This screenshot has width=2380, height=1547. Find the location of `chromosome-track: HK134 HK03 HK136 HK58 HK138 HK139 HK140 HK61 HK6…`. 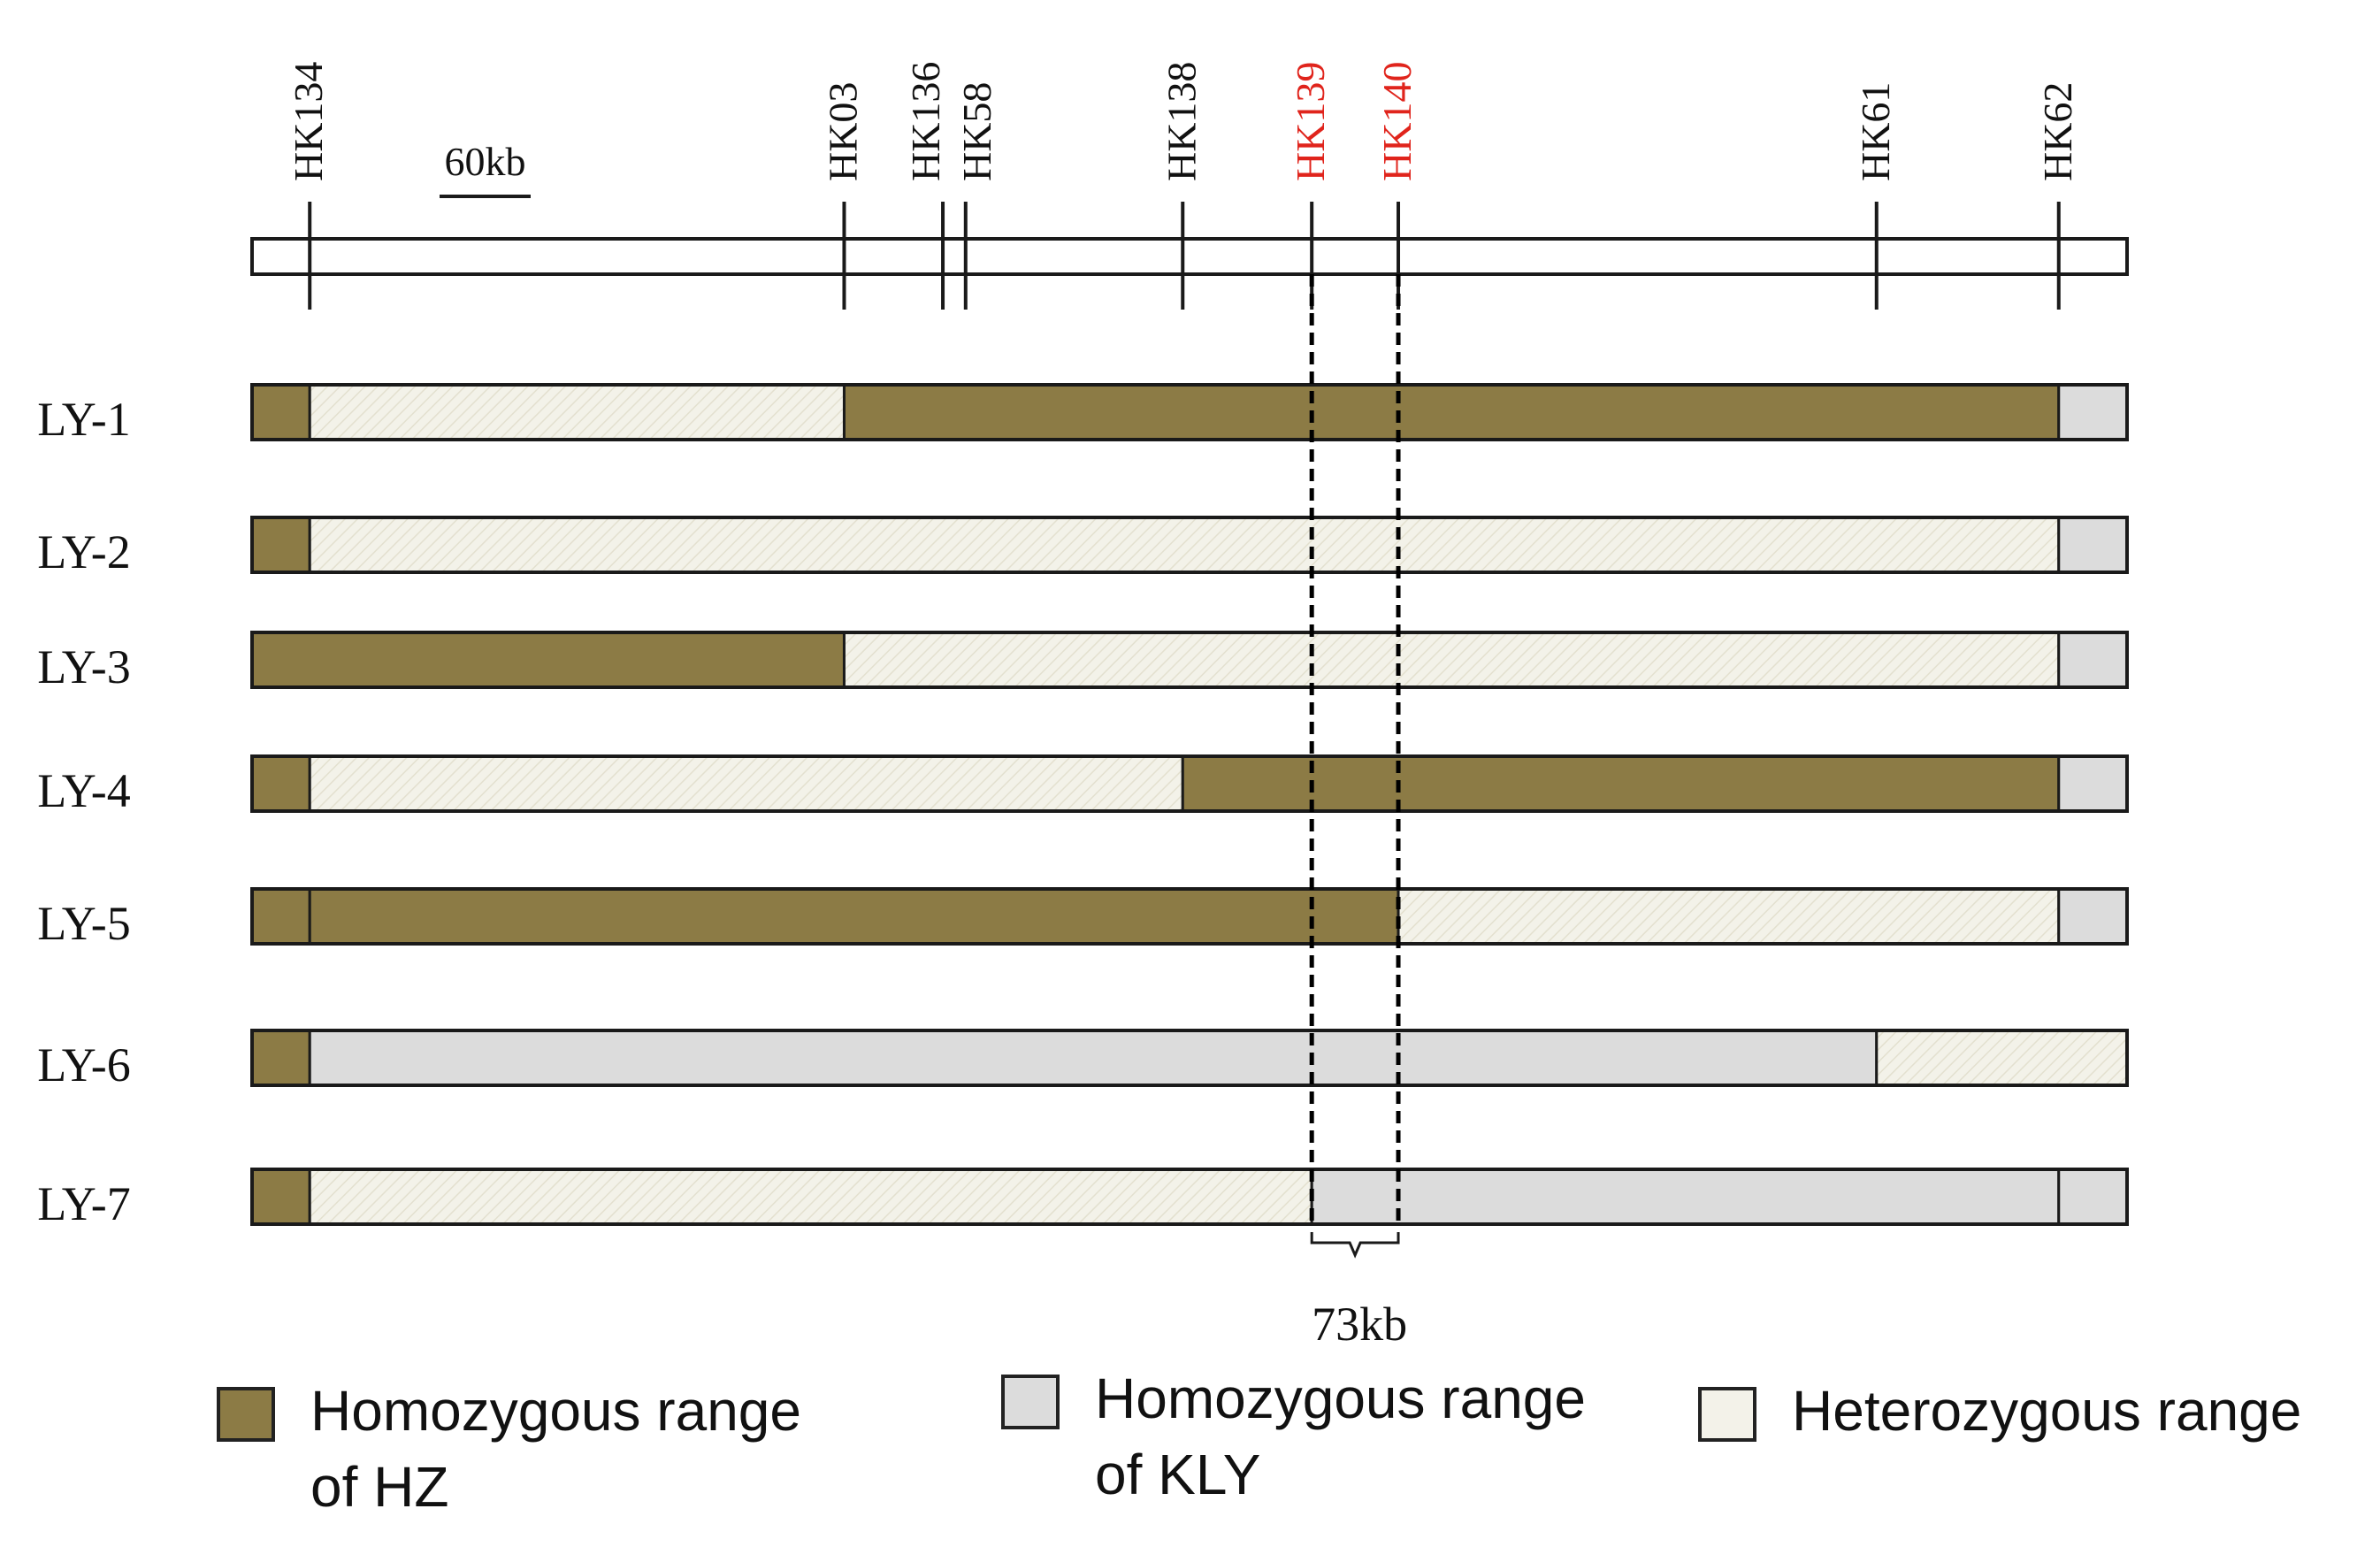

chromosome-track: HK134 HK03 HK136 HK58 HK138 HK139 HK140 HK61 HK6… is located at coordinates (1189, 186).